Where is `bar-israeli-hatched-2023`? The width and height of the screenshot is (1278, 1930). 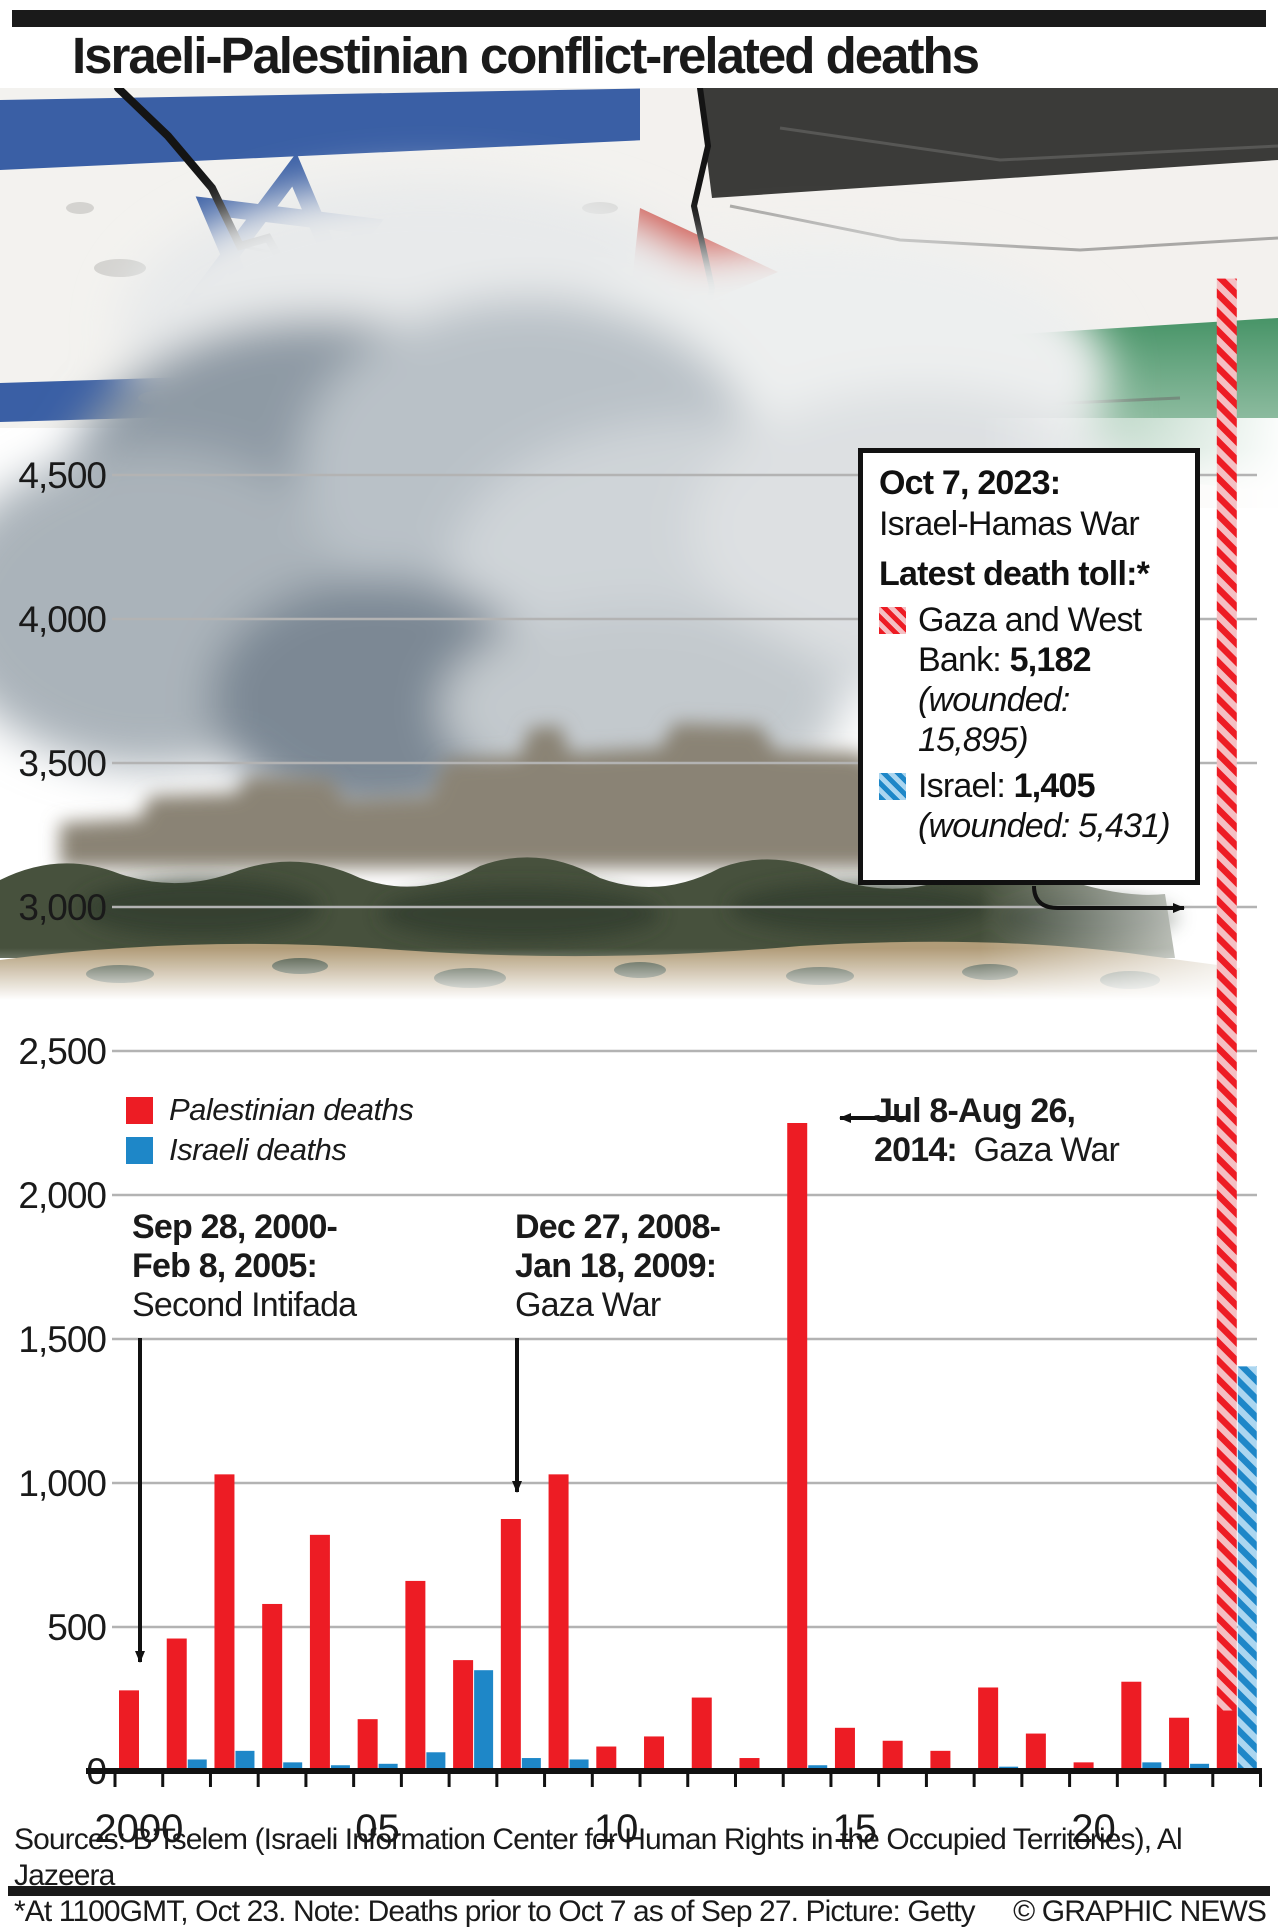 bar-israeli-hatched-2023 is located at coordinates (1247, 1568).